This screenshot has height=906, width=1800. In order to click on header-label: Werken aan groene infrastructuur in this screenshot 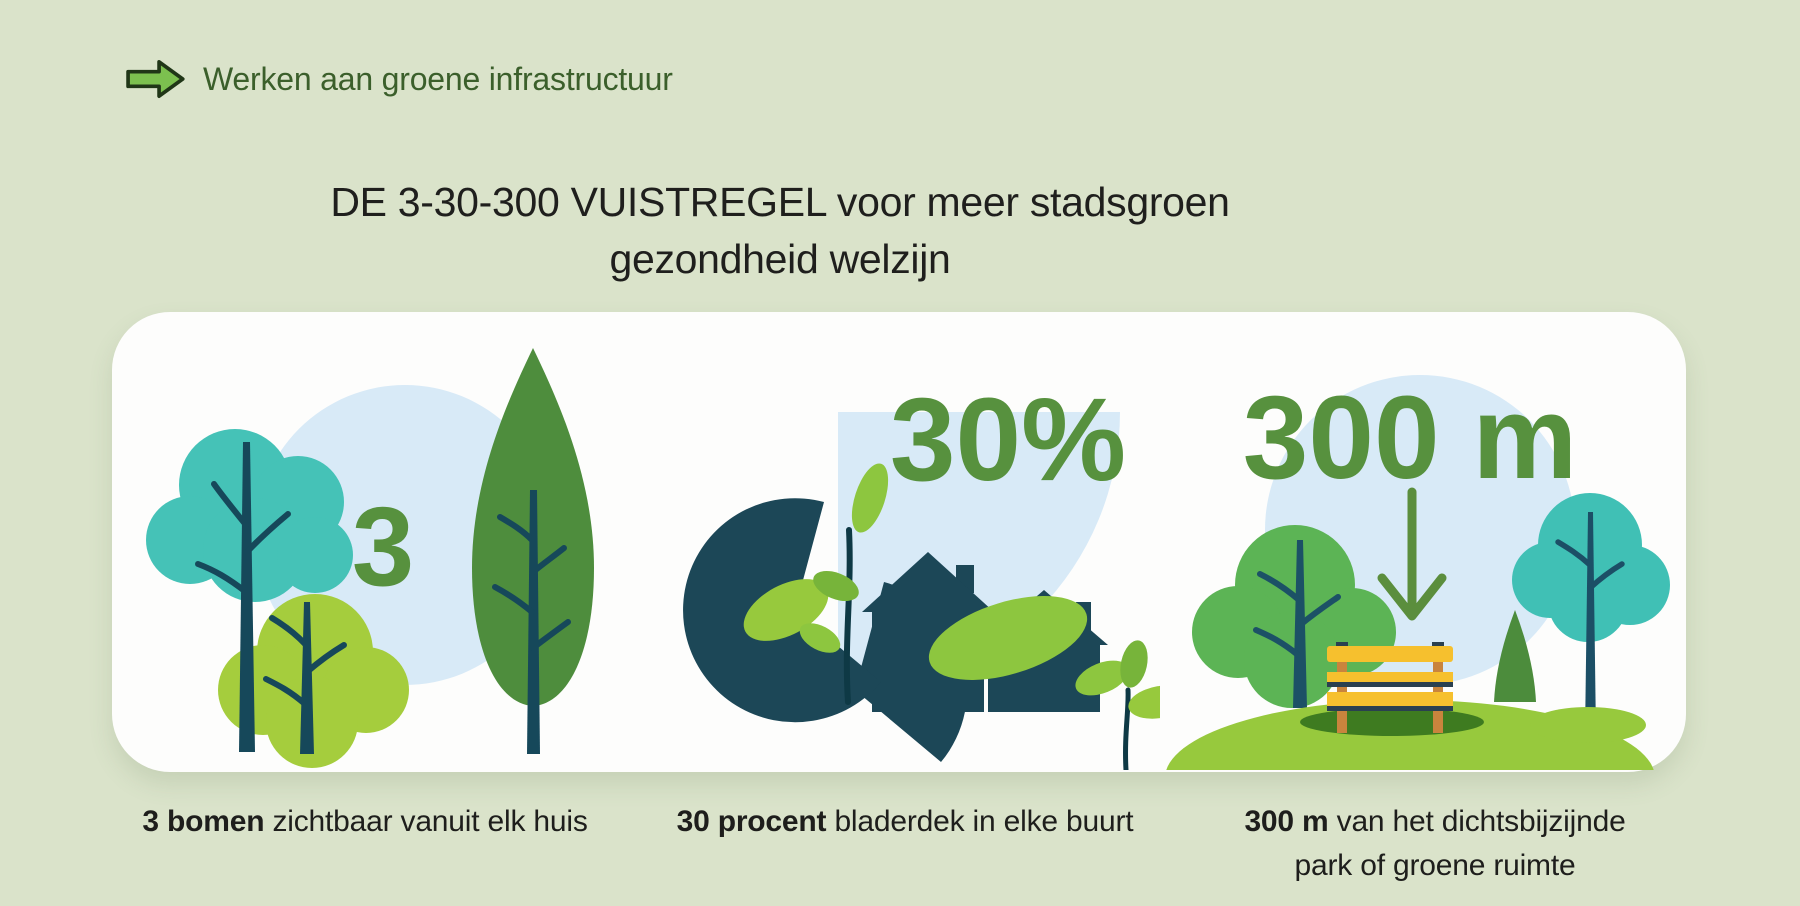, I will do `click(438, 78)`.